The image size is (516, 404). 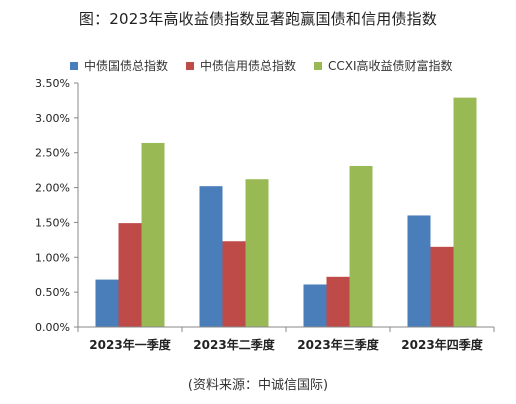 What do you see at coordinates (57, 205) in the screenshot?
I see `y-axis: 0.00% 0.50% 1.00% 1.50% 2.00% 2.50% 3.00% 3.50%` at bounding box center [57, 205].